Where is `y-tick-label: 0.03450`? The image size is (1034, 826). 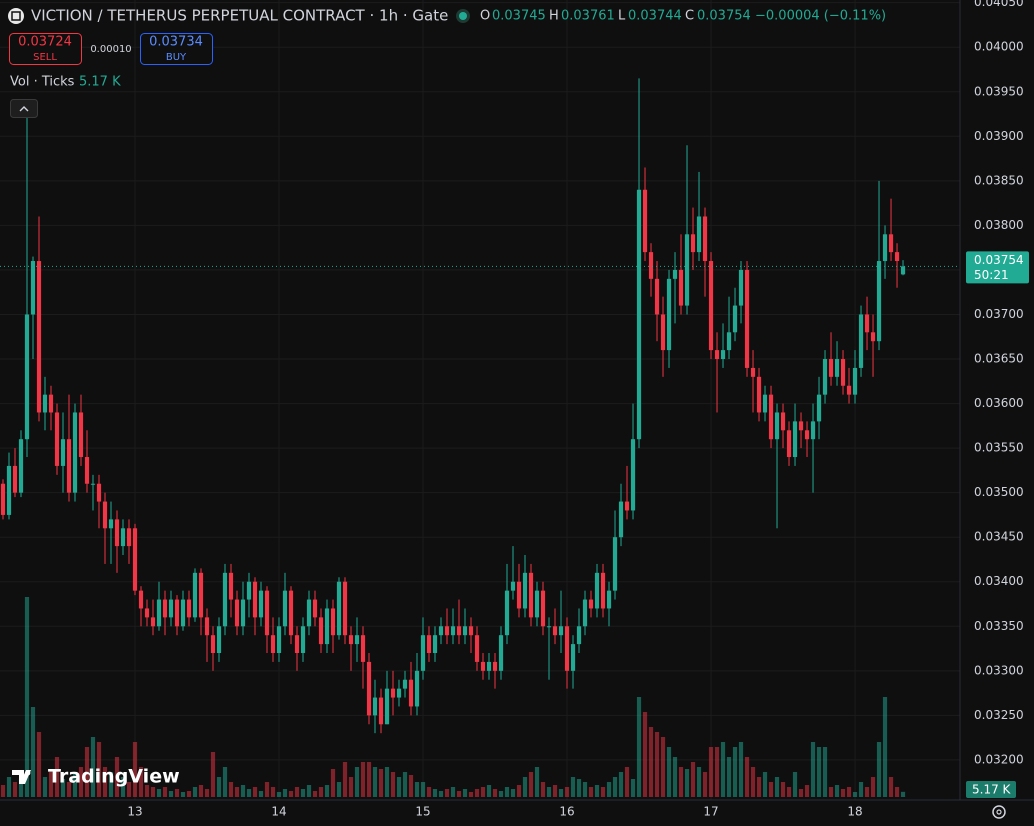
y-tick-label: 0.03450 is located at coordinates (999, 537).